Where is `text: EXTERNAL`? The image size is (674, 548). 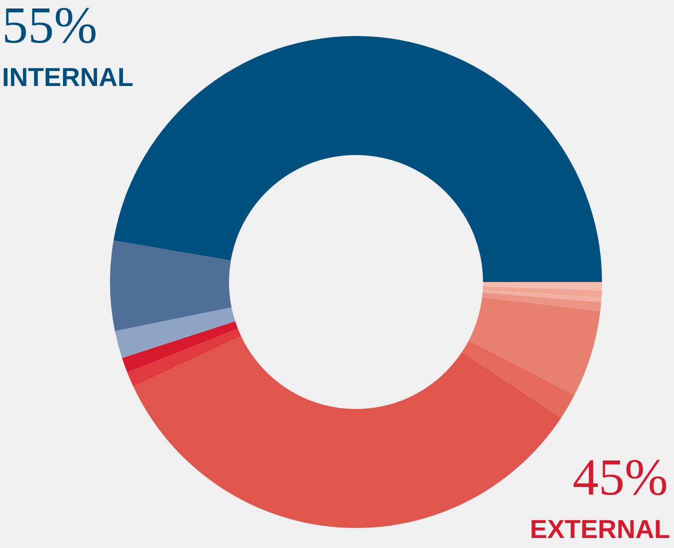
text: EXTERNAL is located at coordinates (600, 529).